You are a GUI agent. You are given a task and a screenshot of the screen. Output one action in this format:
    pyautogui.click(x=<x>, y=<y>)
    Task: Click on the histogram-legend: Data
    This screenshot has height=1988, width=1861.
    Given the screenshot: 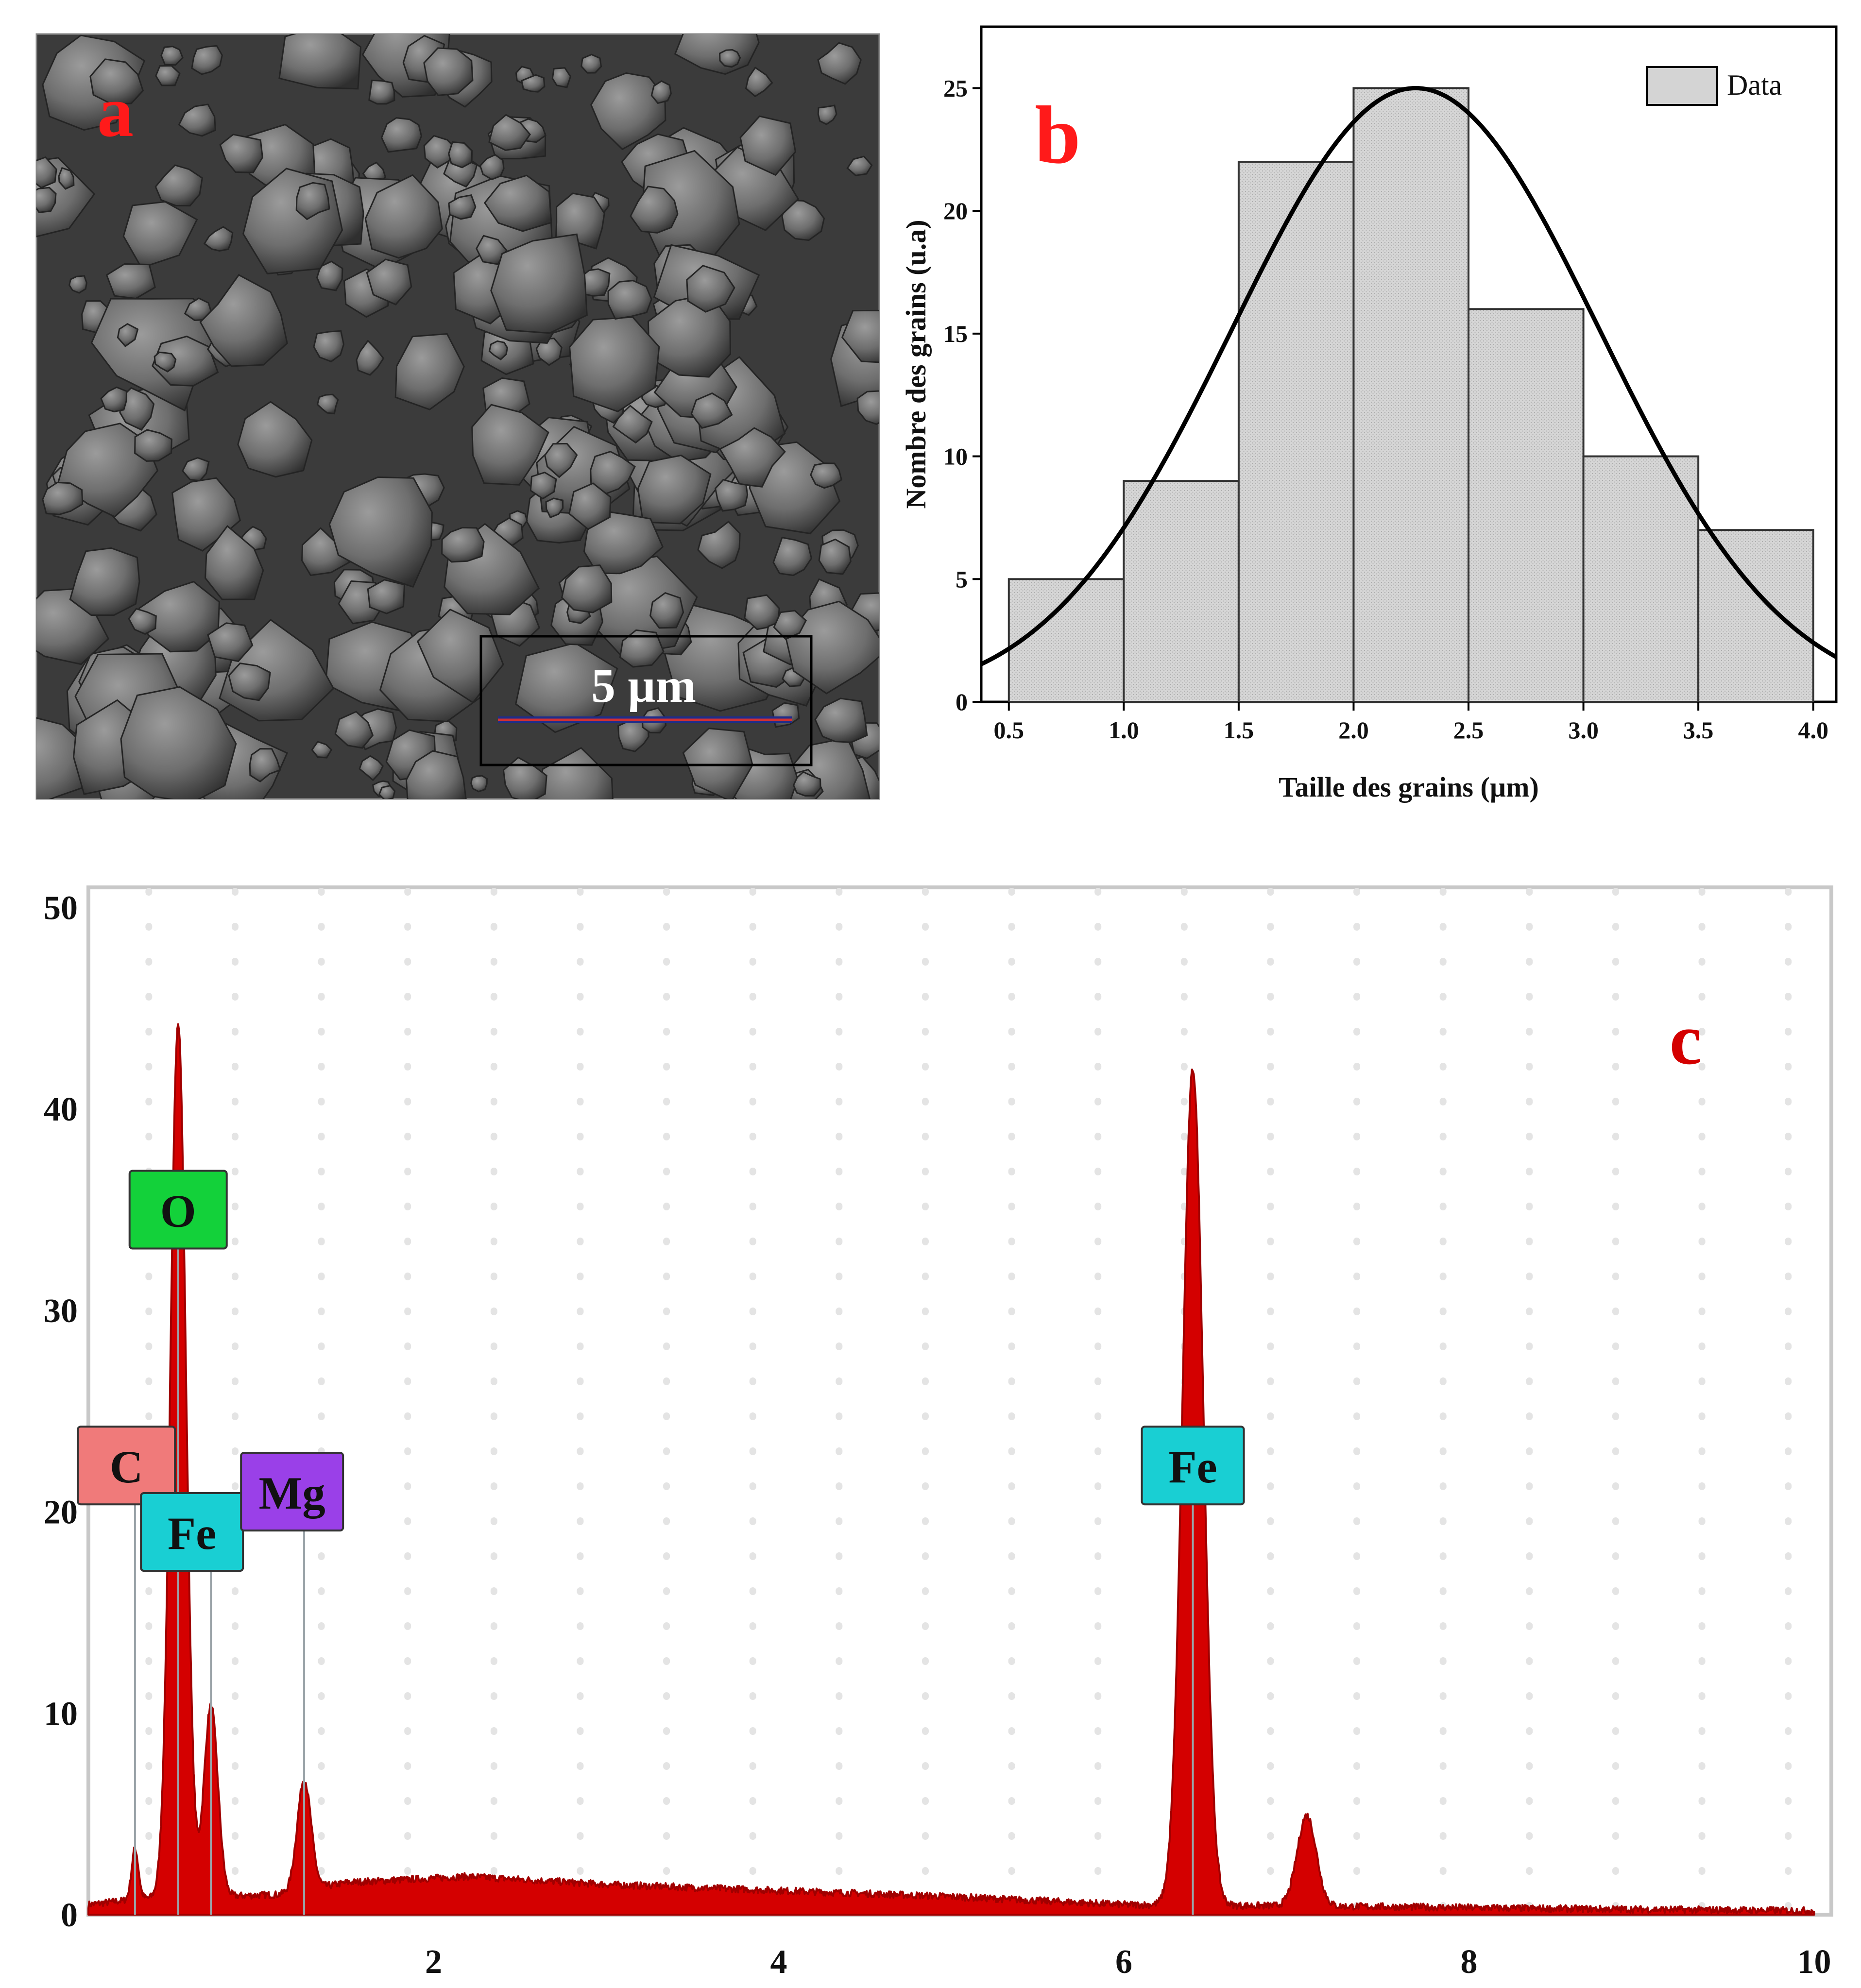 What is the action you would take?
    pyautogui.click(x=1714, y=86)
    